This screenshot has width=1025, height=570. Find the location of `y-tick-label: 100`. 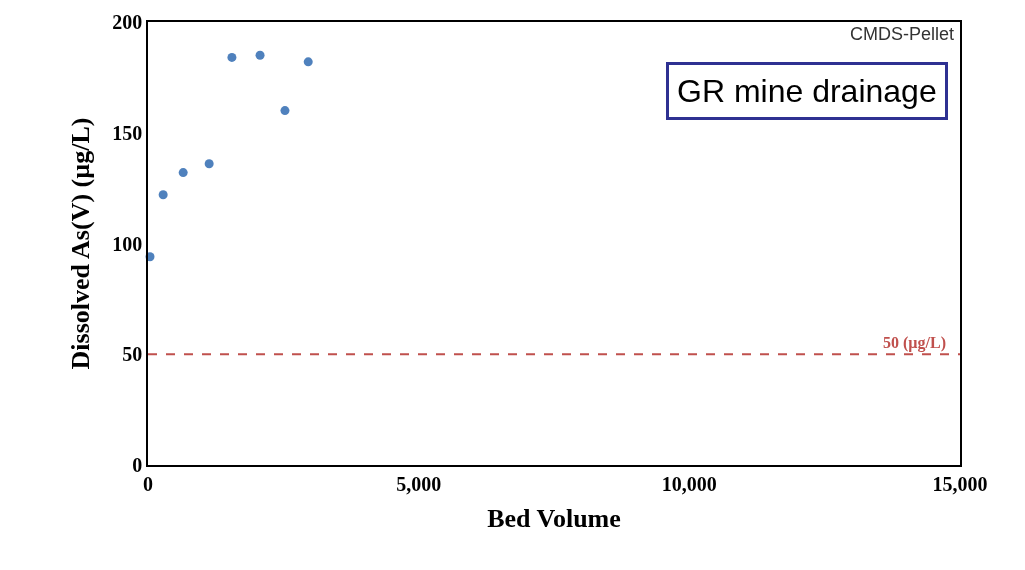

y-tick-label: 100 is located at coordinates (127, 243).